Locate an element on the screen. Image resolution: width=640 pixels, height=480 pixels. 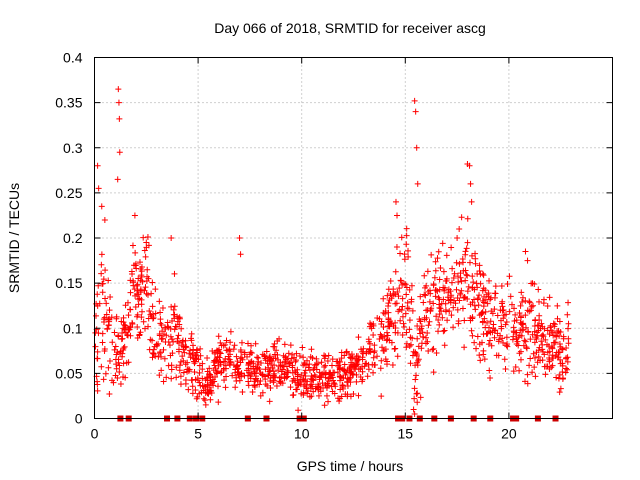
y-tick-label: 0.05 is located at coordinates (68, 373).